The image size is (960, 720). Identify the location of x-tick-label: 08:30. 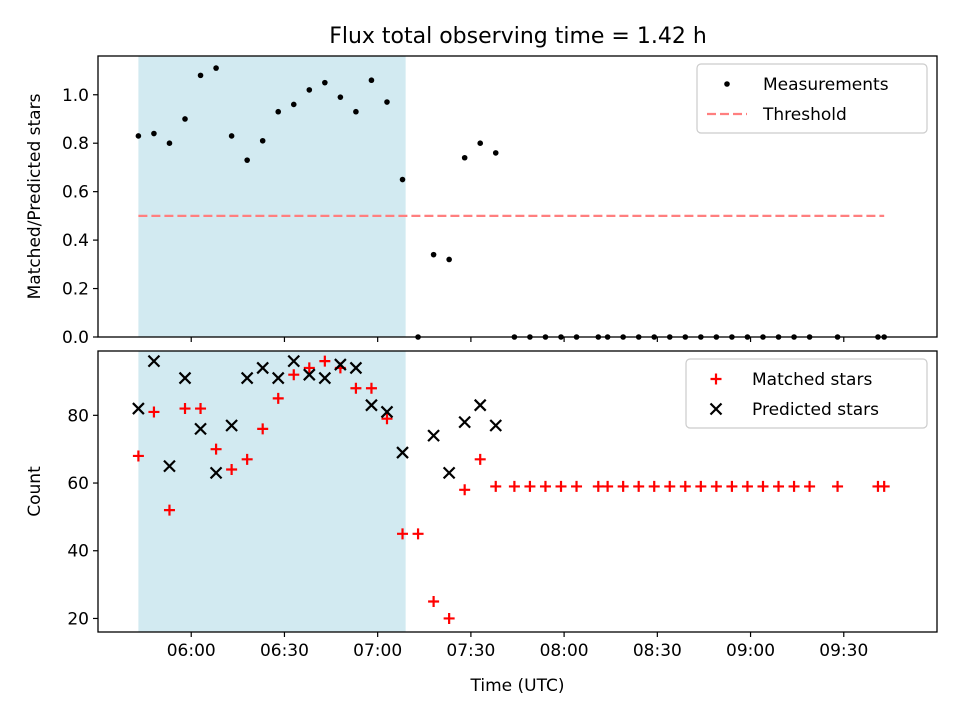
(657, 651).